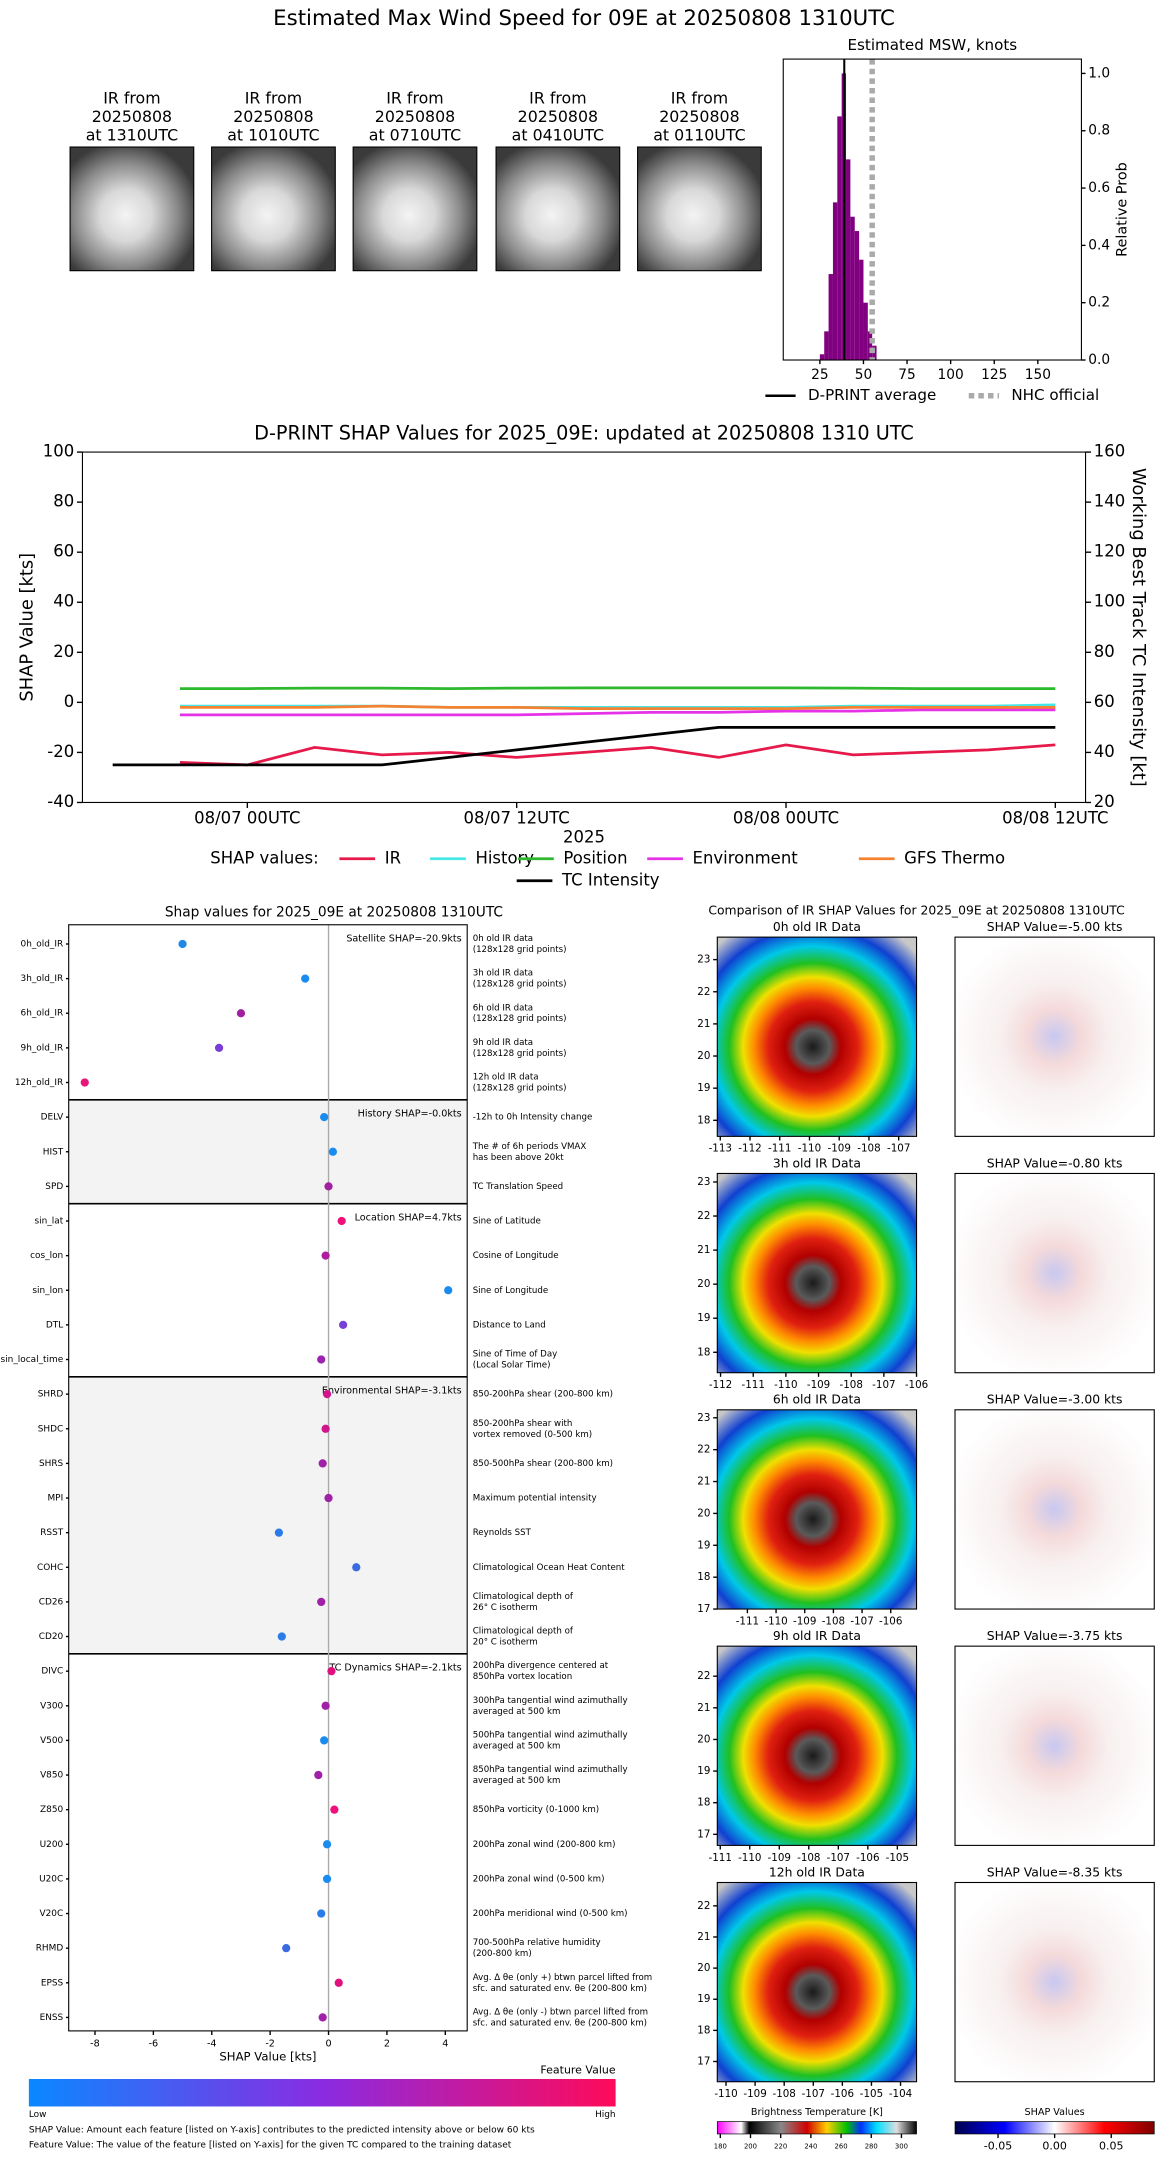 This screenshot has width=1168, height=2158. I want to click on feature-label: SHDC, so click(50, 1429).